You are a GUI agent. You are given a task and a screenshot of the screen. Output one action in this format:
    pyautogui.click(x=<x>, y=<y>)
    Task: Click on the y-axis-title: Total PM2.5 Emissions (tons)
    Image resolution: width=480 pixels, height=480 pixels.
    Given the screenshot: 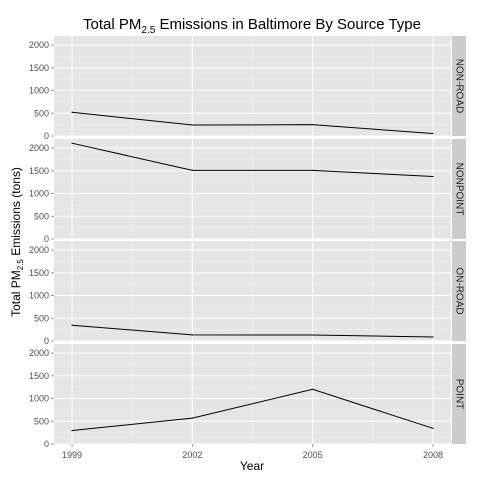 What is the action you would take?
    pyautogui.click(x=17, y=242)
    